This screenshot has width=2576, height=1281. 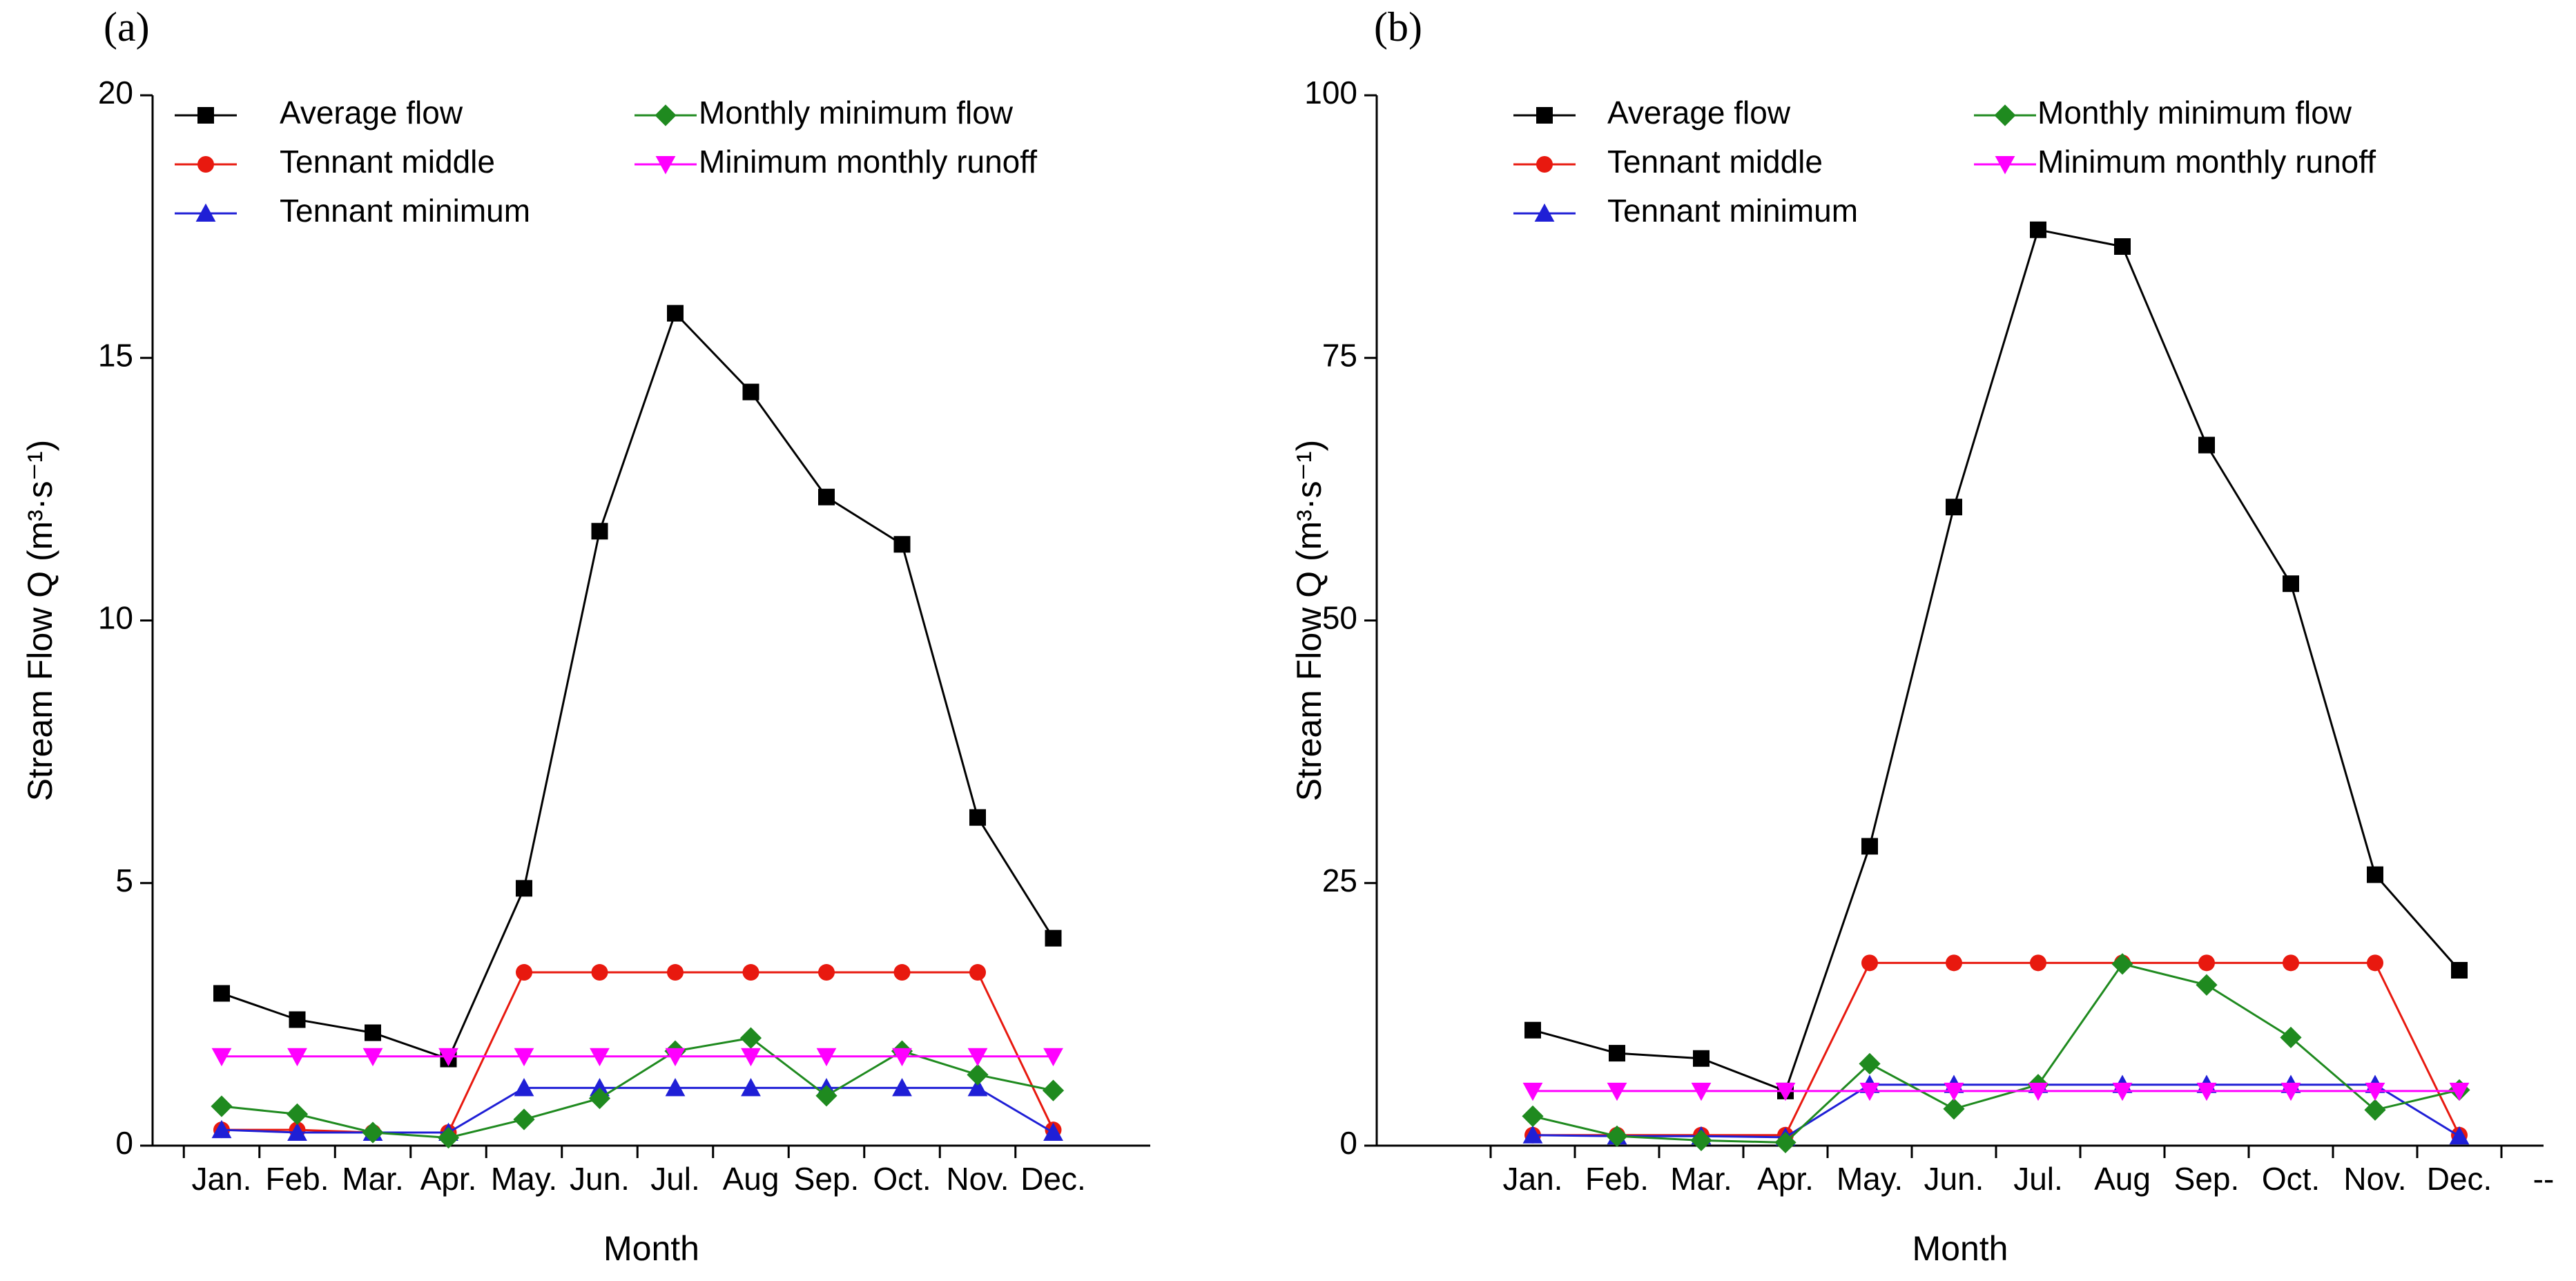 I want to click on x-tick-label: Jan., so click(x=1533, y=1179).